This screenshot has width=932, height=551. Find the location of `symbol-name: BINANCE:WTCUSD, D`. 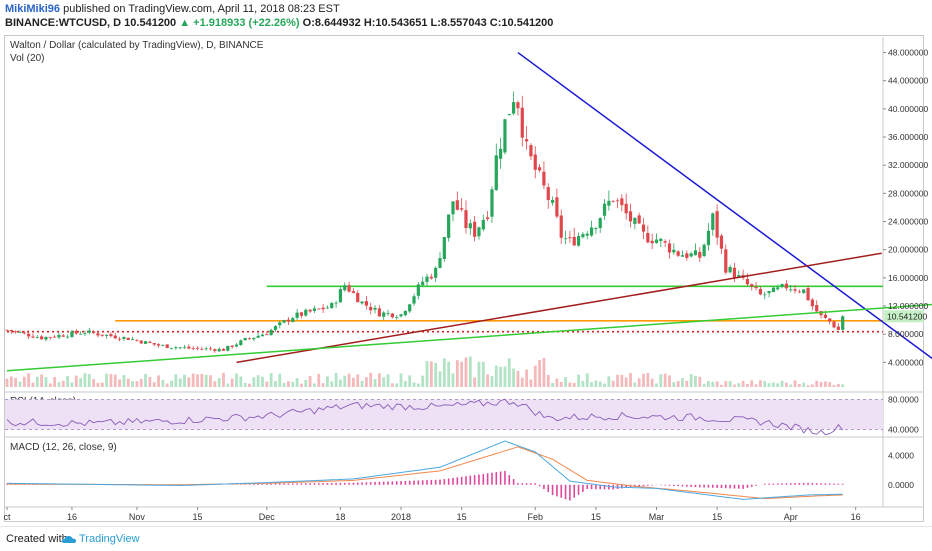

symbol-name: BINANCE:WTCUSD, D is located at coordinates (63, 23).